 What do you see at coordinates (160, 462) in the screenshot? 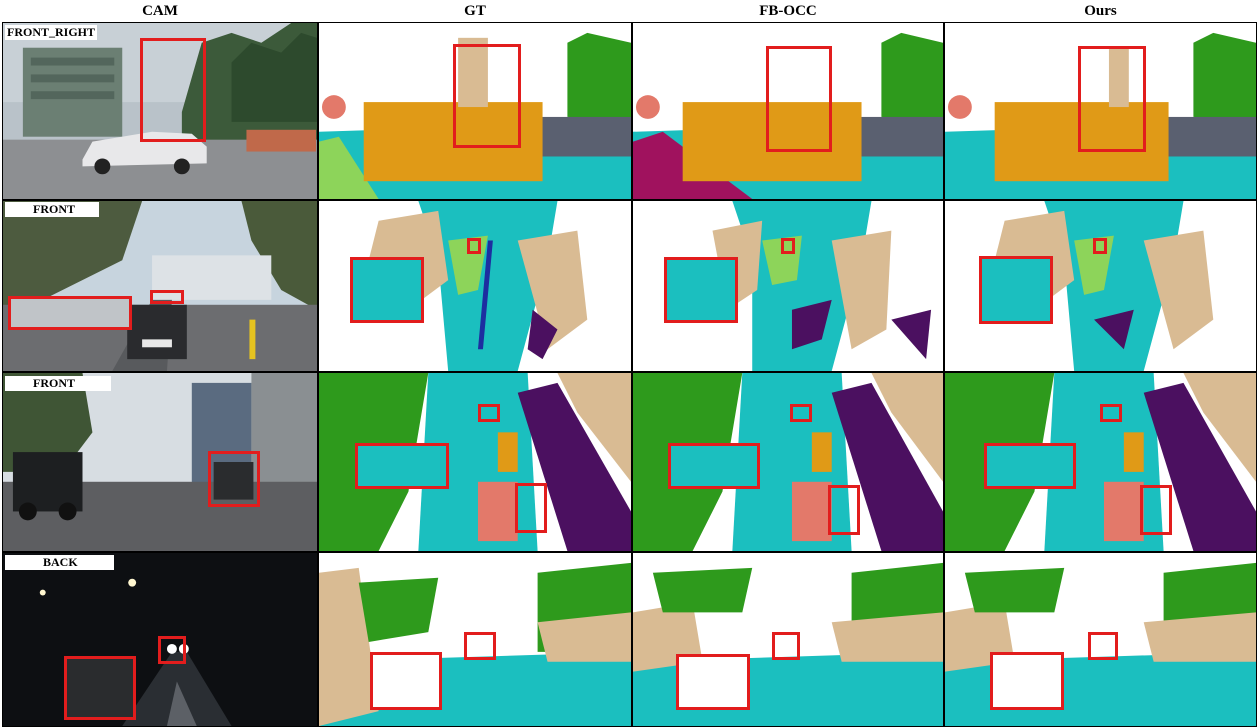
I see `cam-image-row3` at bounding box center [160, 462].